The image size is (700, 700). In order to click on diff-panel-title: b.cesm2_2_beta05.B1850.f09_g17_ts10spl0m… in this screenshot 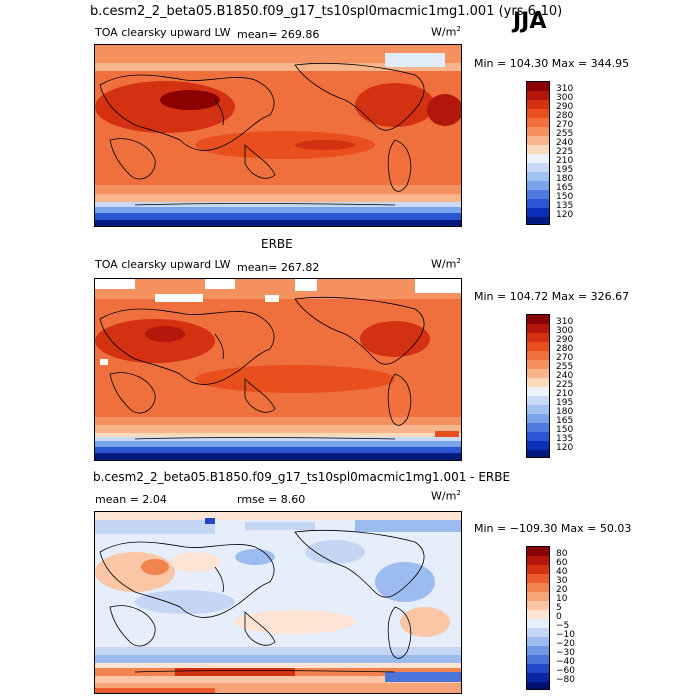, I will do `click(302, 477)`.